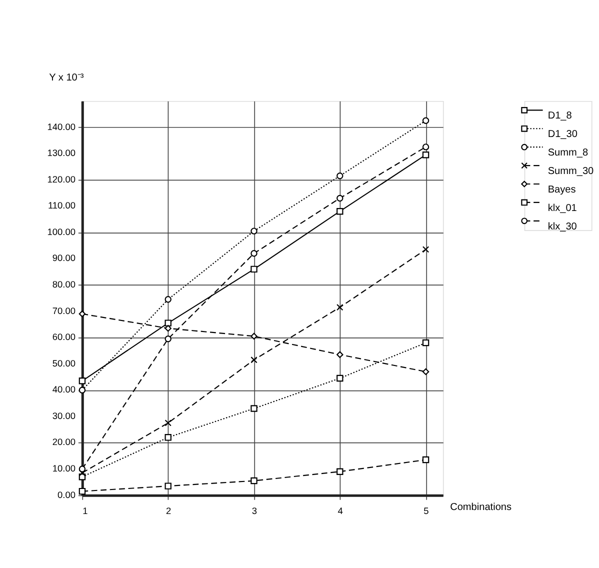 The width and height of the screenshot is (599, 568). Describe the element at coordinates (64, 389) in the screenshot. I see `y-tick-label: 40.00` at that location.